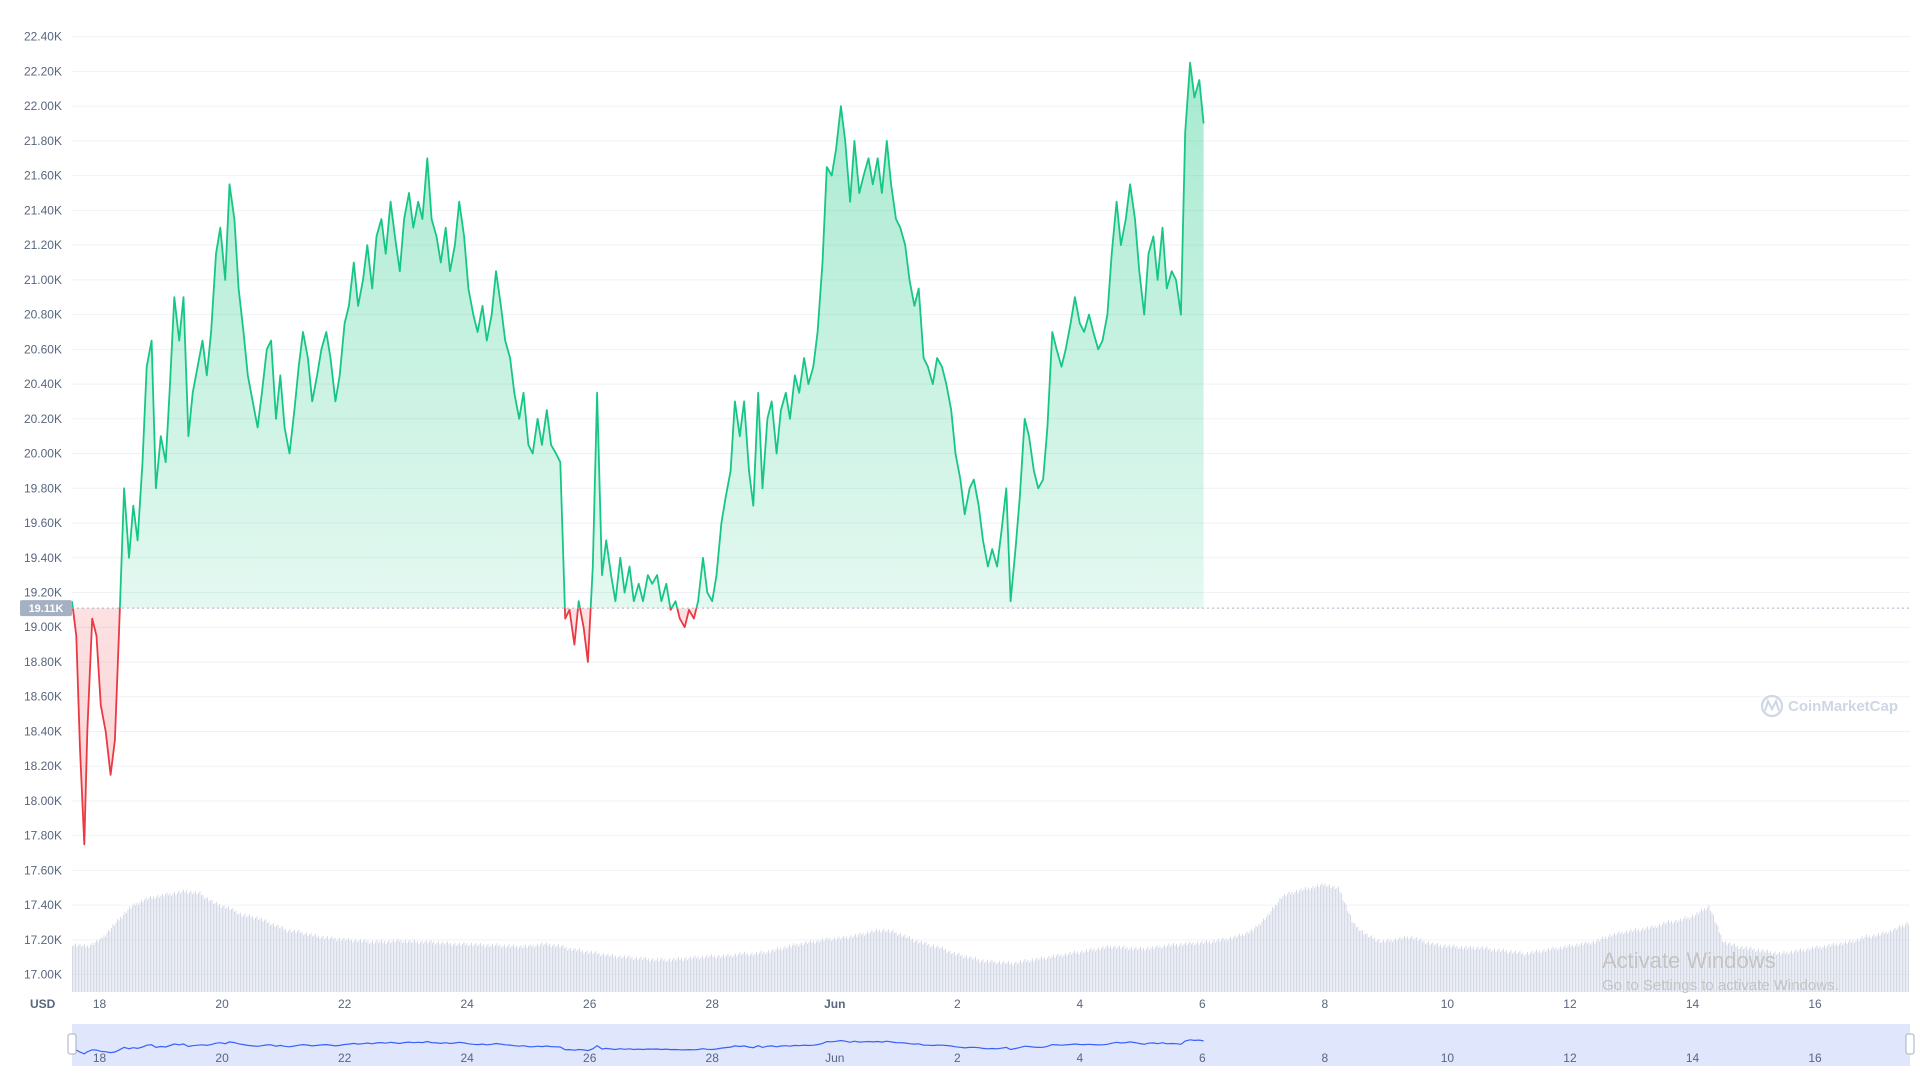 The width and height of the screenshot is (1920, 1085). What do you see at coordinates (1910, 1044) in the screenshot?
I see `navigator-right-handle` at bounding box center [1910, 1044].